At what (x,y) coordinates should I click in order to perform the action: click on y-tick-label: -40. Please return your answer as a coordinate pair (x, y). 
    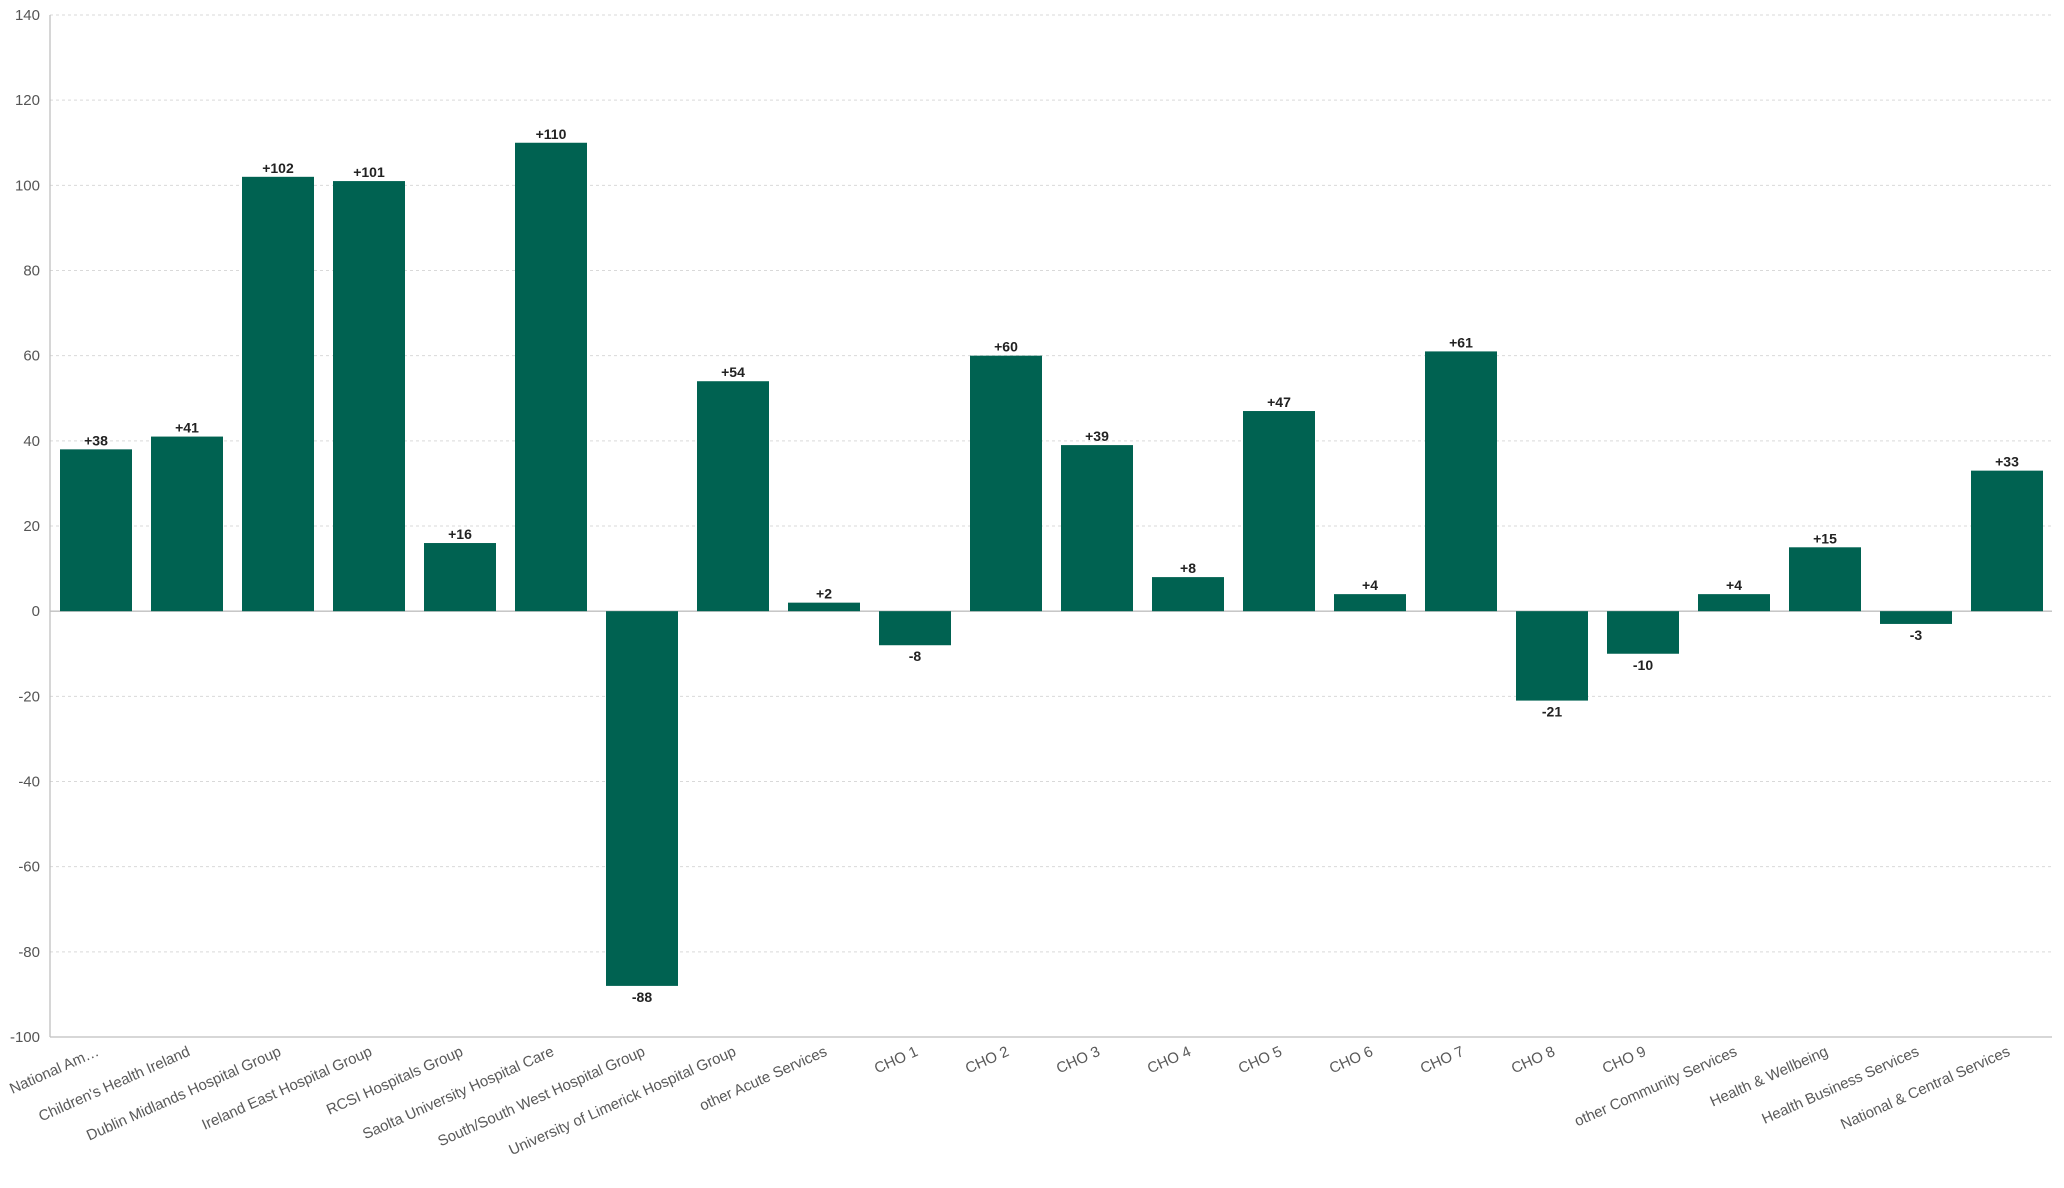
    Looking at the image, I should click on (29, 782).